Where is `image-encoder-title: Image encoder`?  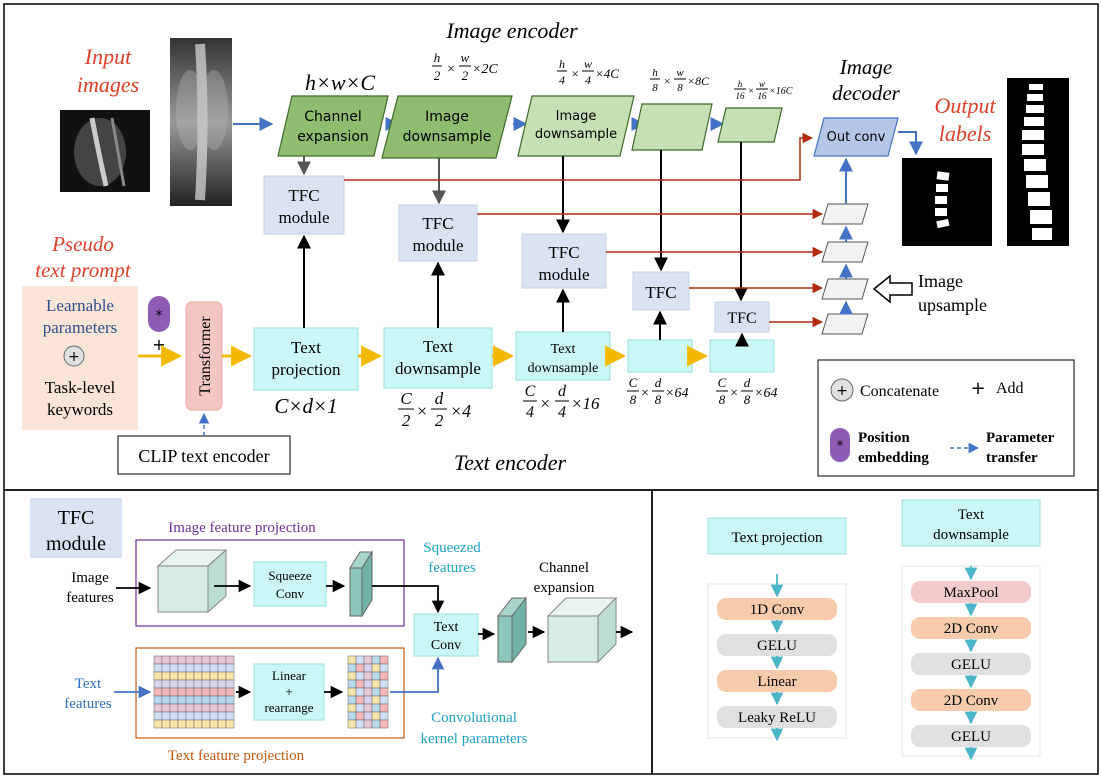
image-encoder-title: Image encoder is located at coordinates (511, 30).